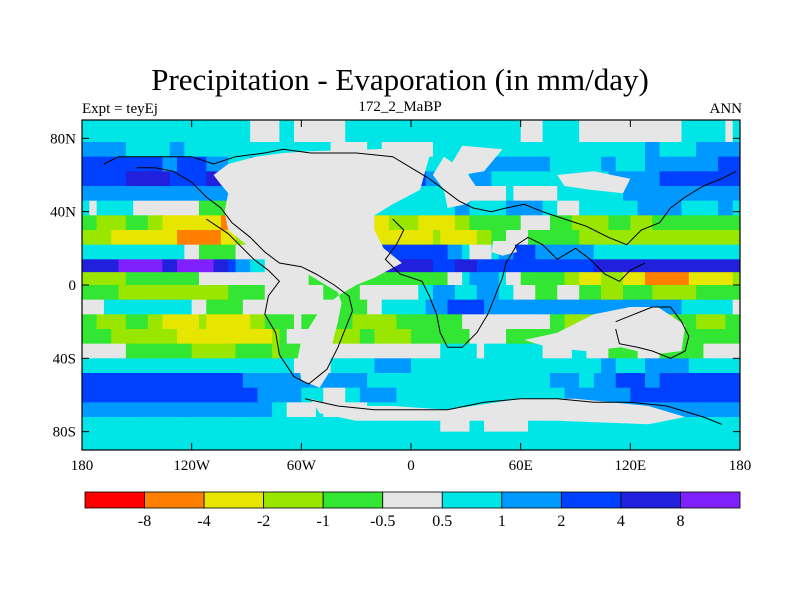  What do you see at coordinates (245, 276) in the screenshot?
I see `coastline` at bounding box center [245, 276].